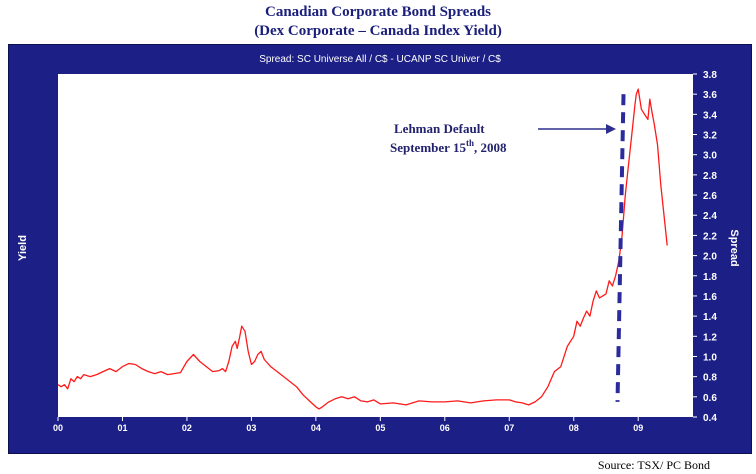  I want to click on y-tick-label: 3.6, so click(710, 95).